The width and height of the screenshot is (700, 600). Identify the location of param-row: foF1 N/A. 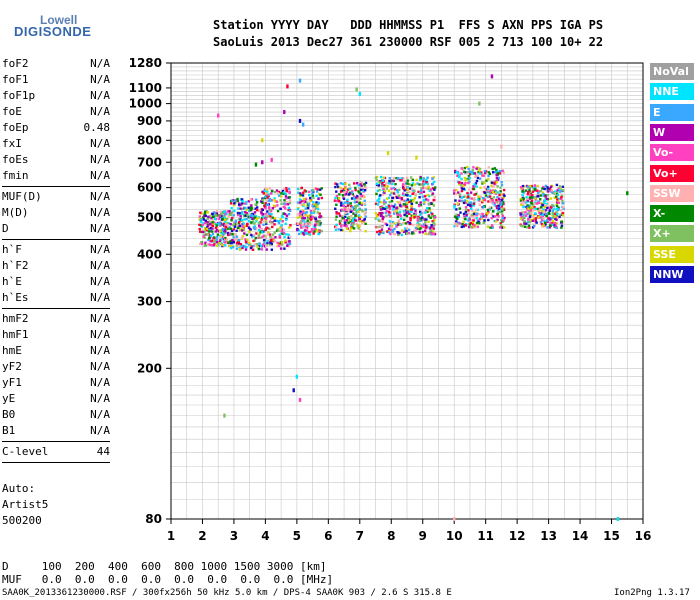
(56, 80).